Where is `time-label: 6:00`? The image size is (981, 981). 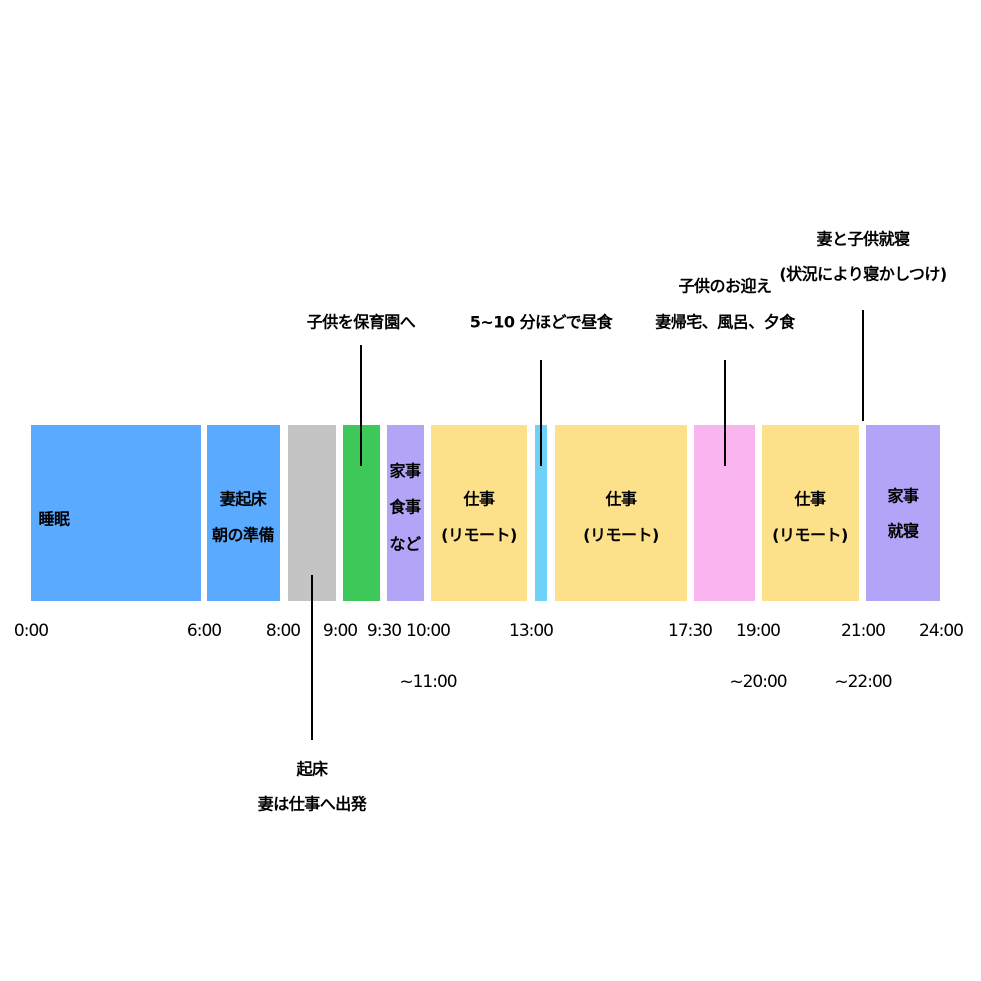
time-label: 6:00 is located at coordinates (204, 631).